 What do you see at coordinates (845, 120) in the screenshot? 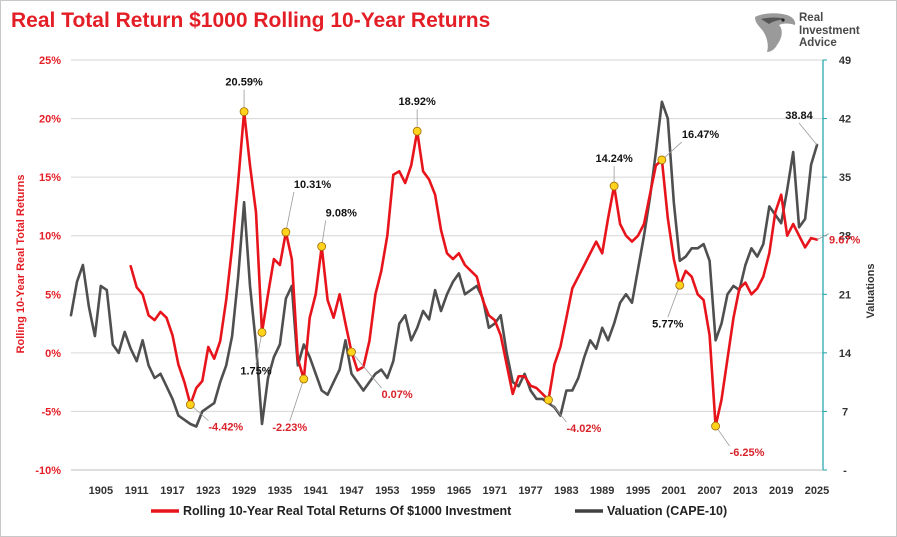
I see `right-tick-label: 42` at bounding box center [845, 120].